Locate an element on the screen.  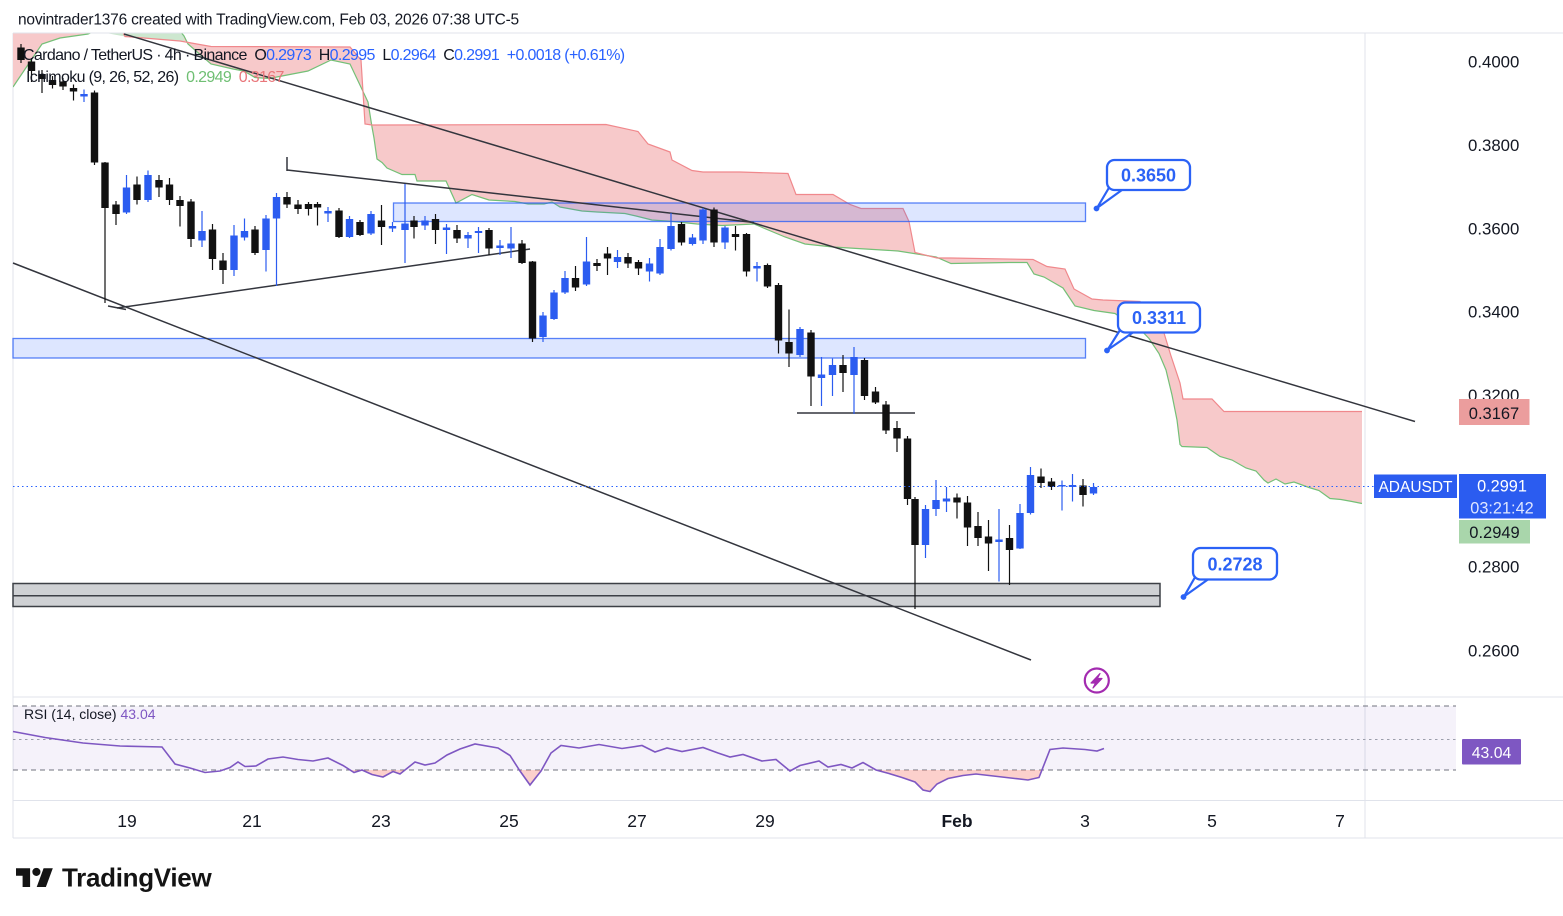
svg-text: 19 is located at coordinates (126, 821).